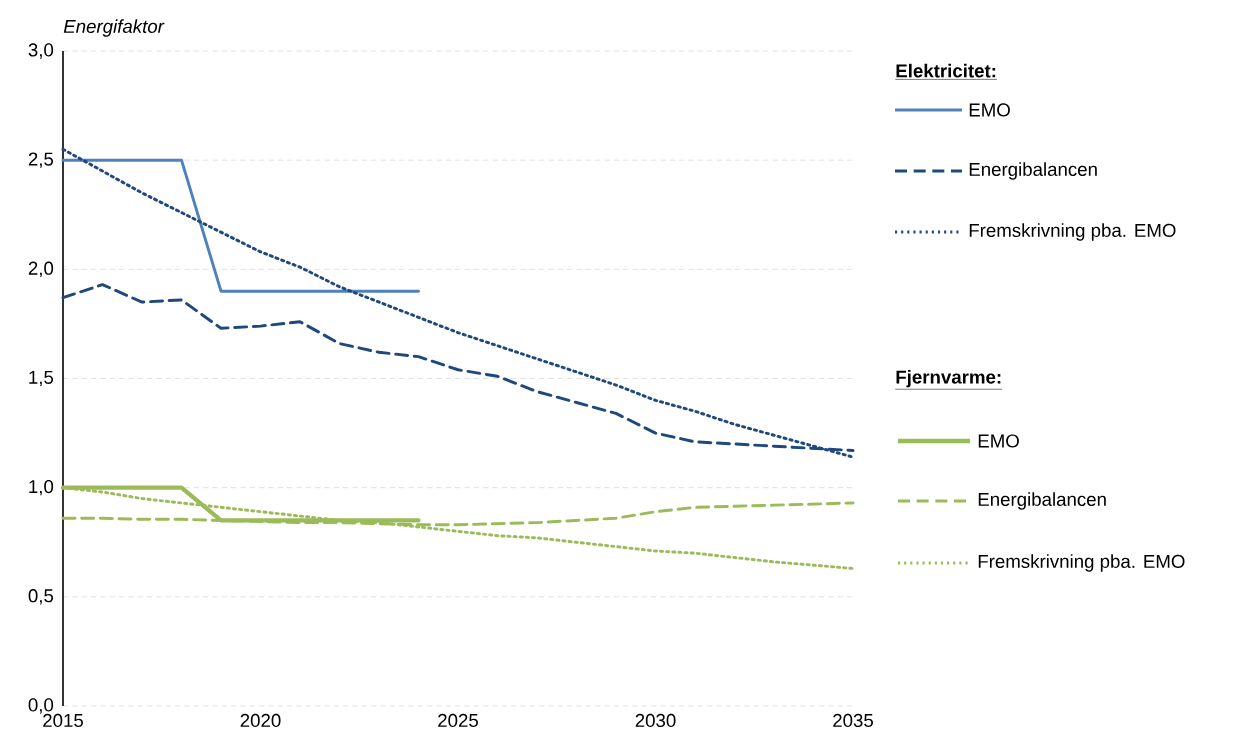 This screenshot has width=1239, height=747. Describe the element at coordinates (458, 720) in the screenshot. I see `x-tick-label: 2025` at that location.